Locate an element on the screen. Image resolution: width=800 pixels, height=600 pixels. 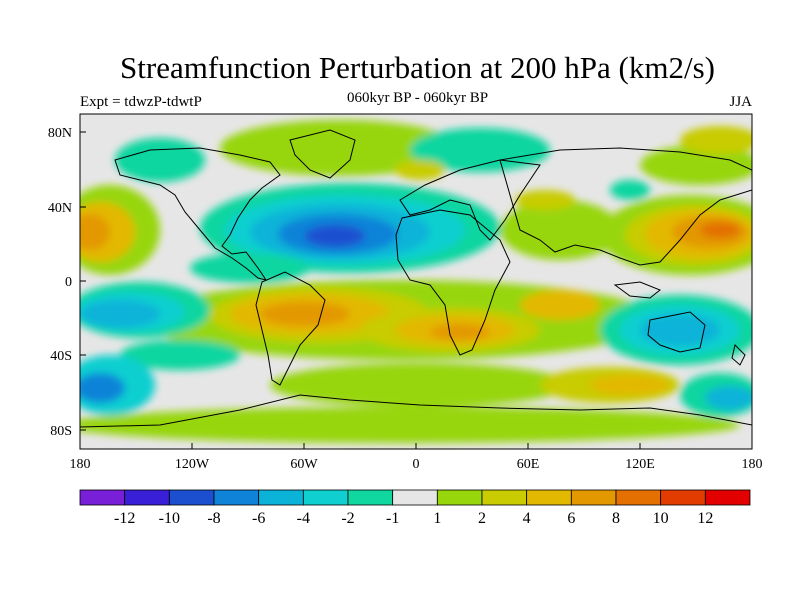
colorbar-label: 6 is located at coordinates (571, 518).